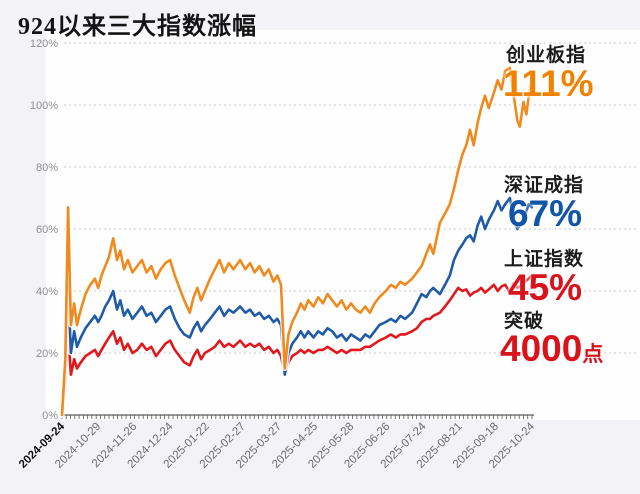 This screenshot has width=640, height=494. Describe the element at coordinates (44, 44) in the screenshot. I see `y-axis-tick-label: 120%` at that location.